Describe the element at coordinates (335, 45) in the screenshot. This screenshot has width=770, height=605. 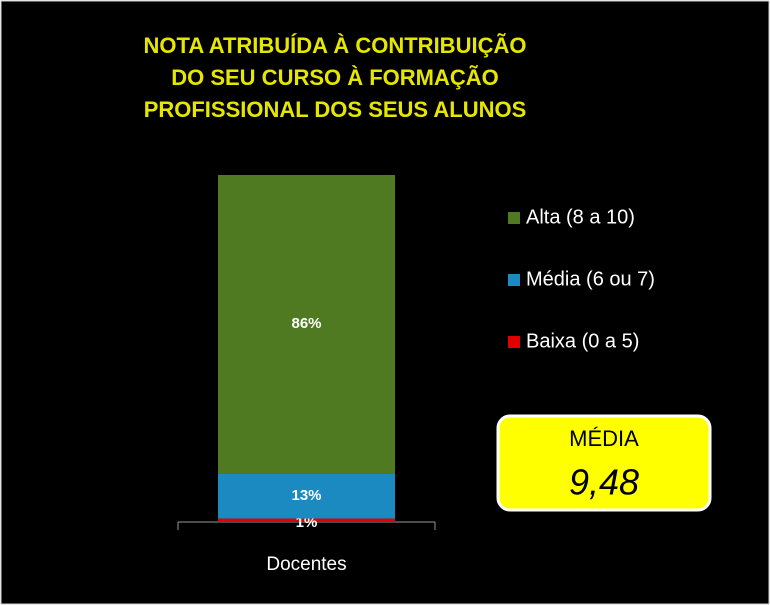
I see `chart-title: NOTA ATRIBUÍDA À CONTRIBUIÇÃO` at that location.